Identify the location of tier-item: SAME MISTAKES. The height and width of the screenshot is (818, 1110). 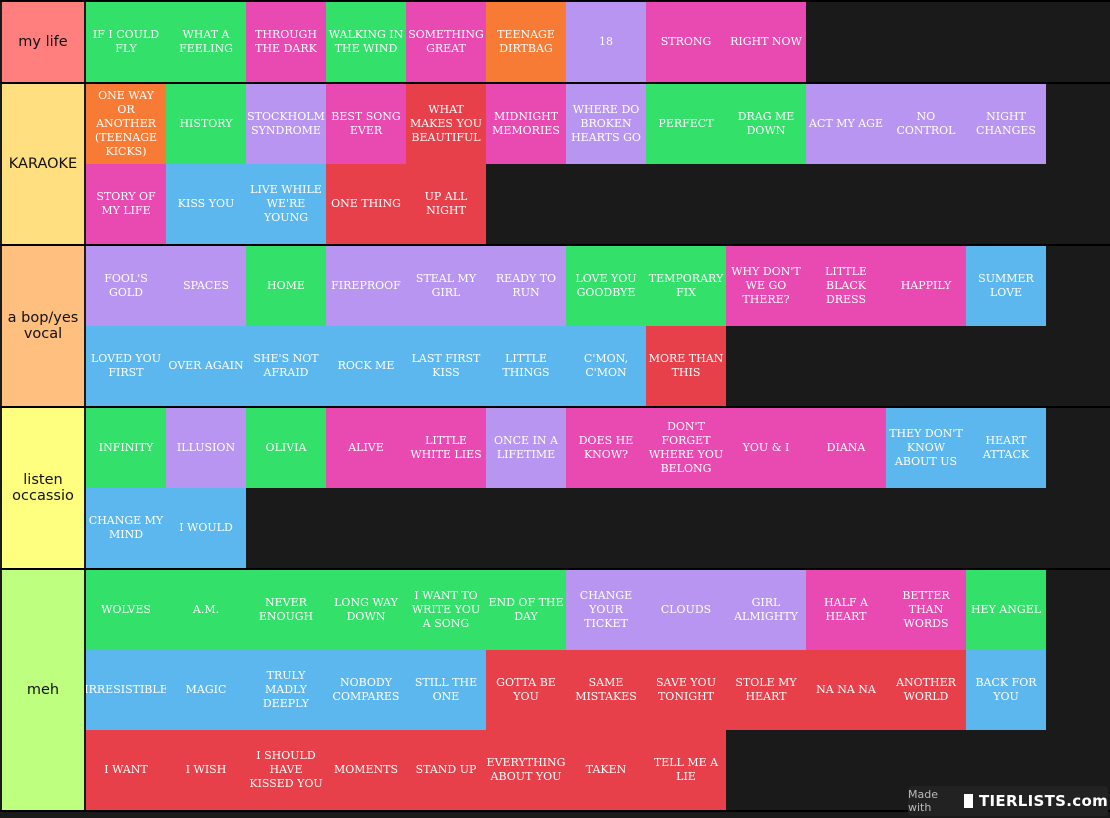
(606, 690).